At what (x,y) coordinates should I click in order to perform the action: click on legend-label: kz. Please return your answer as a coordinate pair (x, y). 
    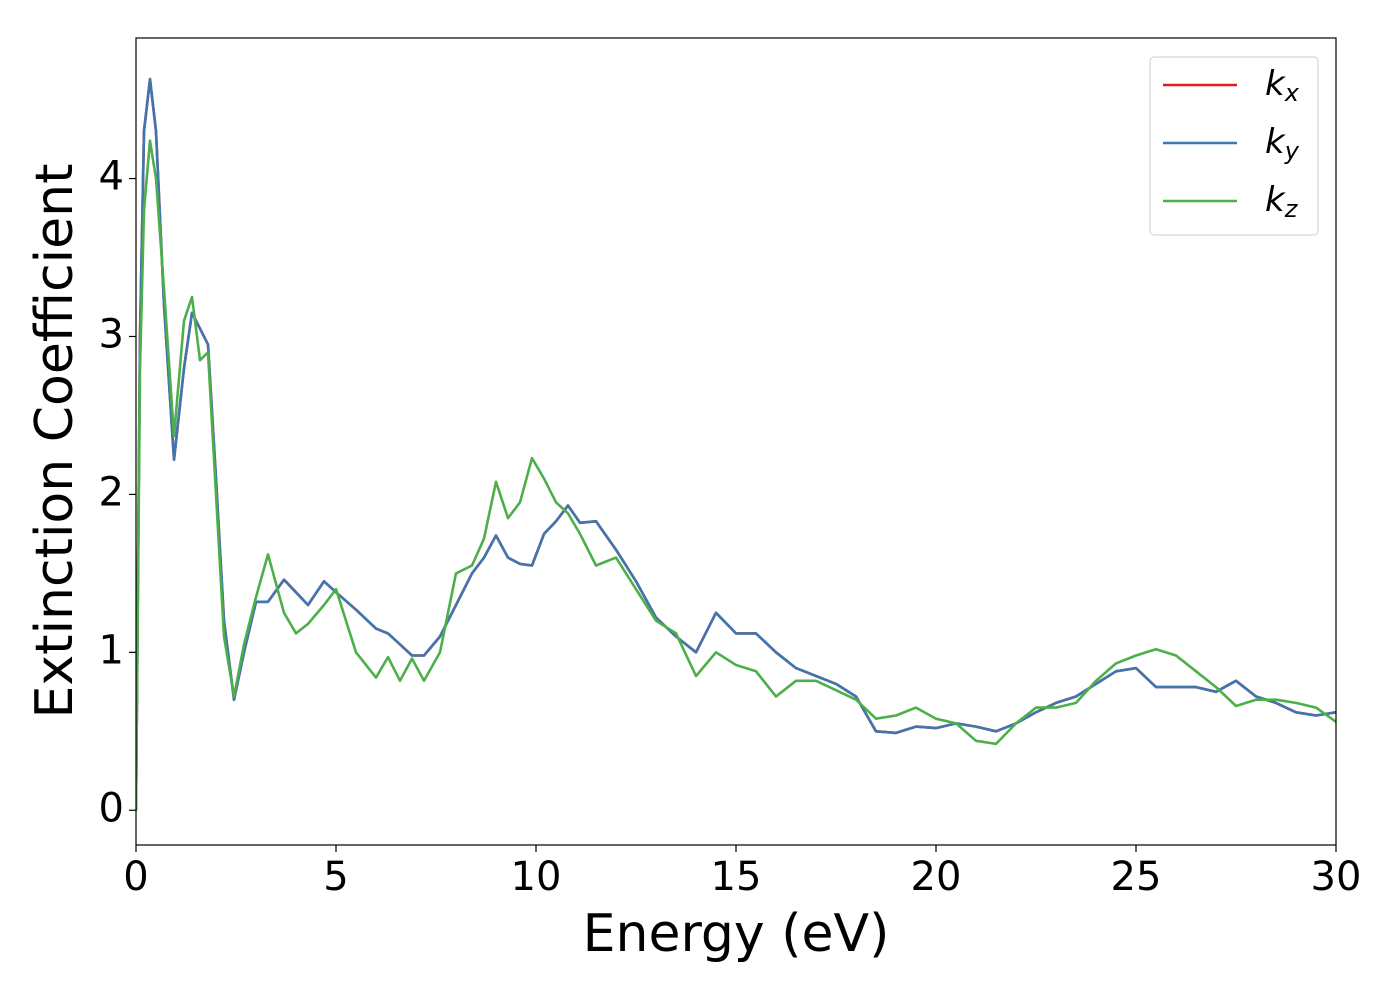
    Looking at the image, I should click on (1282, 202).